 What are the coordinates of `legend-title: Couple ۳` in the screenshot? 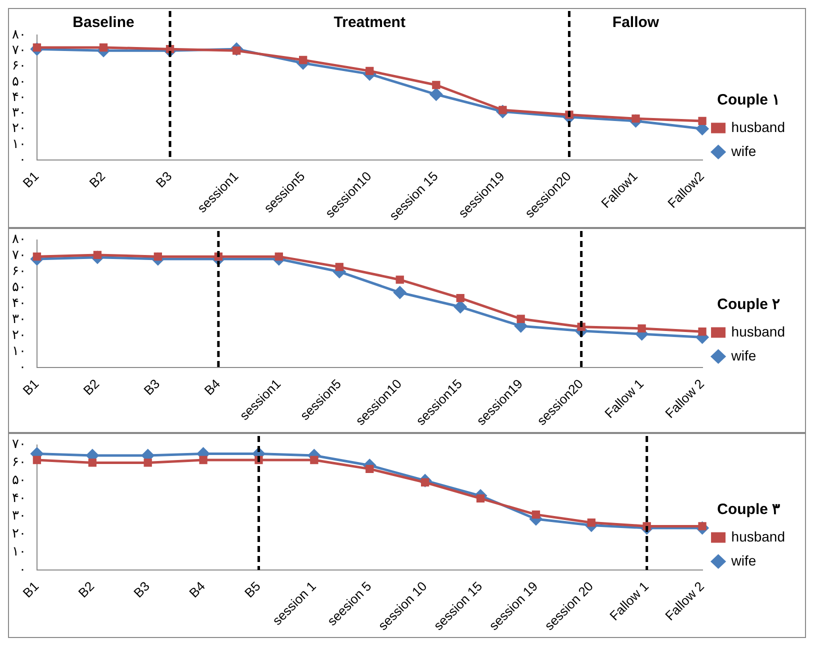 It's located at (748, 509).